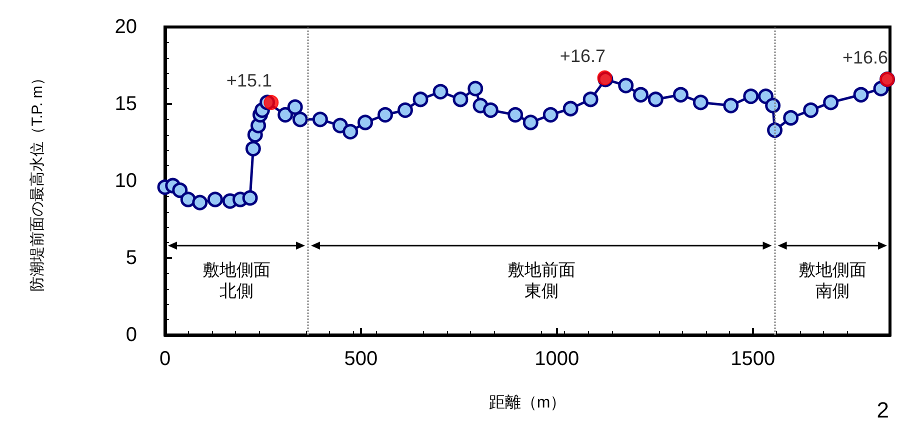  I want to click on annotation: 敷地側面北側, so click(236, 280).